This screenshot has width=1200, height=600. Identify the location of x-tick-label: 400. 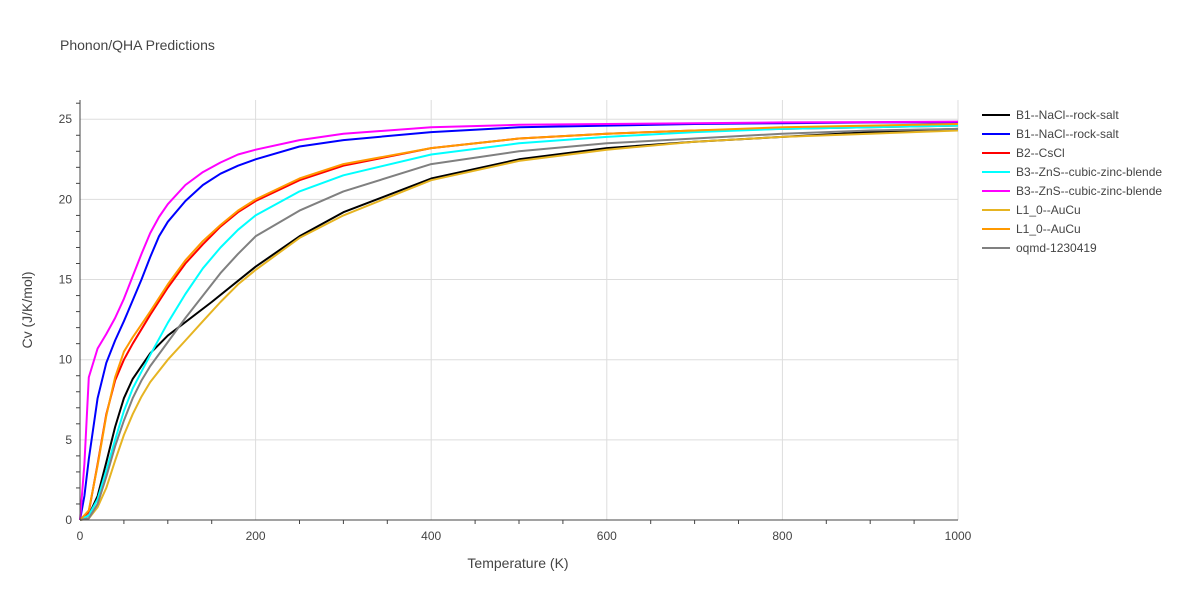
(431, 536).